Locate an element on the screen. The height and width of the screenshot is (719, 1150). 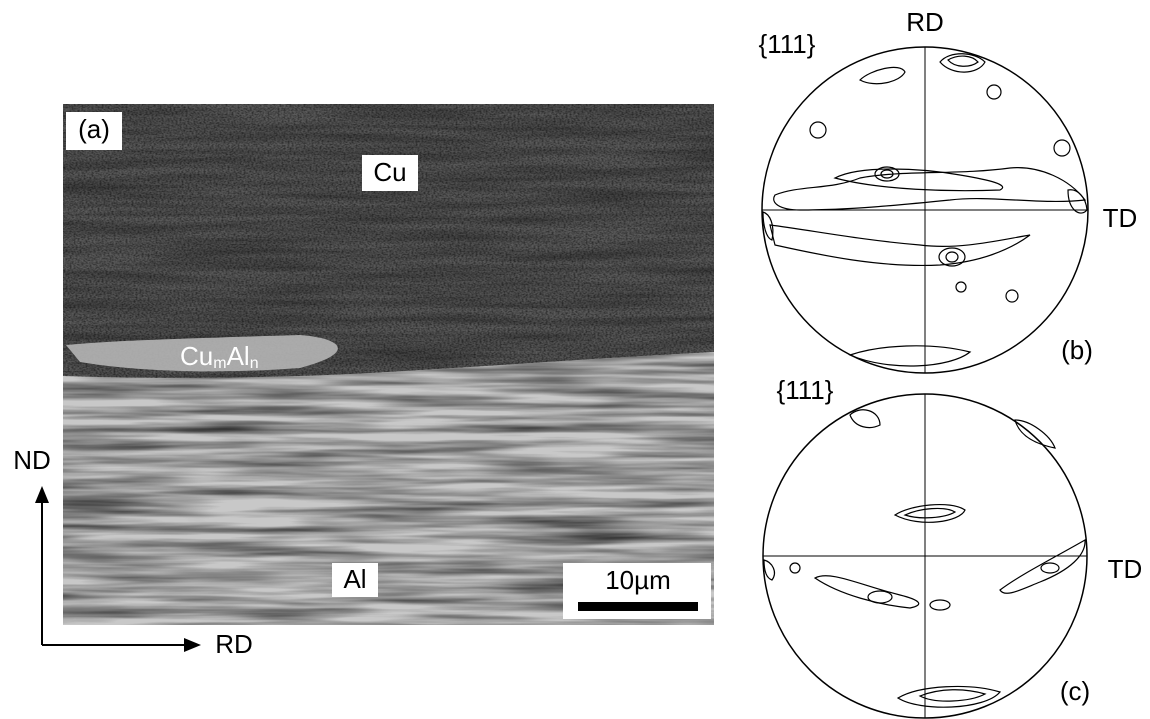
panel-label: (c) is located at coordinates (1075, 691).